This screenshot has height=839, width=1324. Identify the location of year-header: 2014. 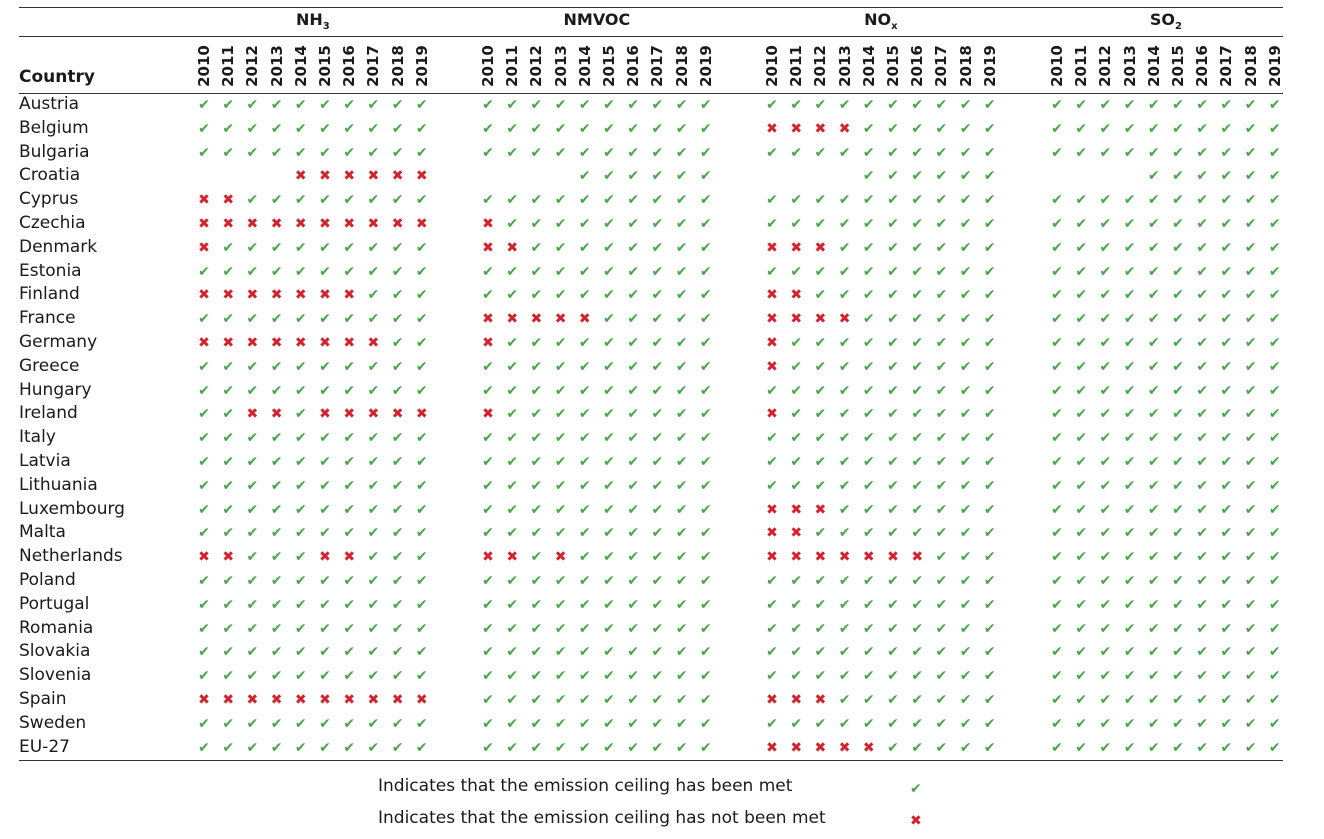
(868, 66).